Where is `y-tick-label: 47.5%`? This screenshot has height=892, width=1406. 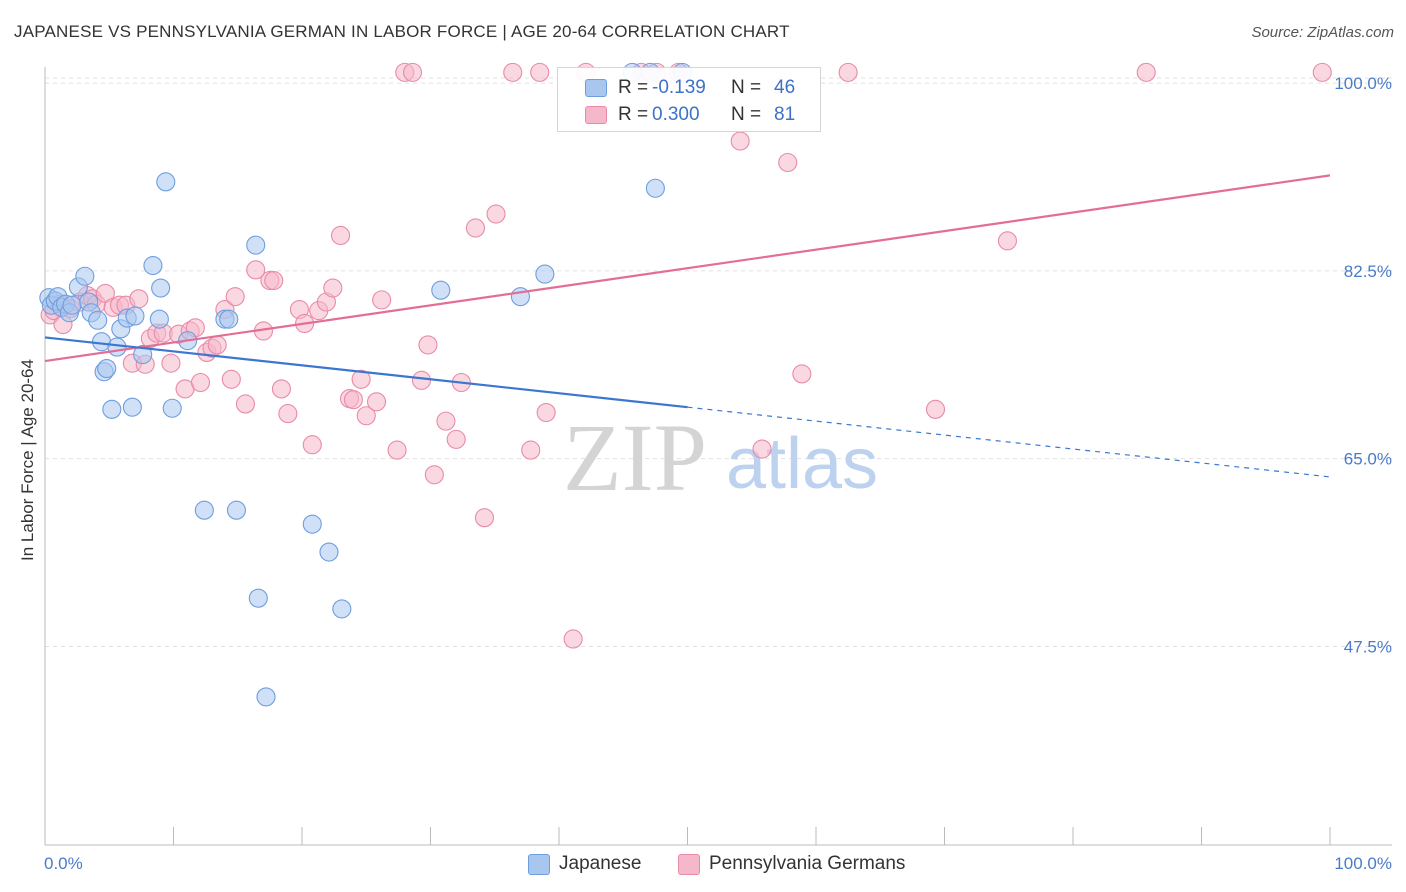 y-tick-label: 47.5% is located at coordinates (1368, 646).